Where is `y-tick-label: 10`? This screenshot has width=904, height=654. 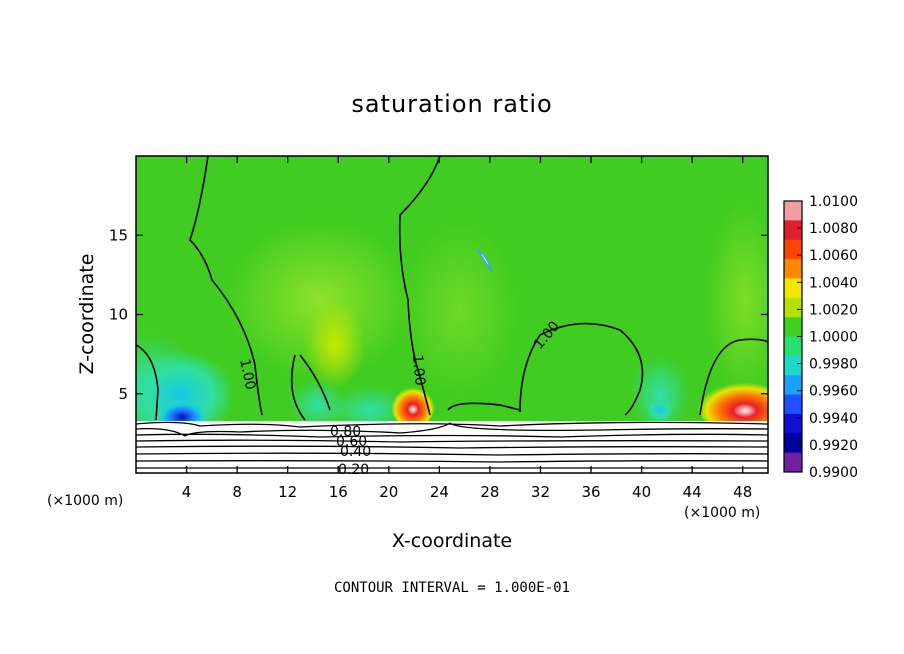
y-tick-label: 10 is located at coordinates (118, 315).